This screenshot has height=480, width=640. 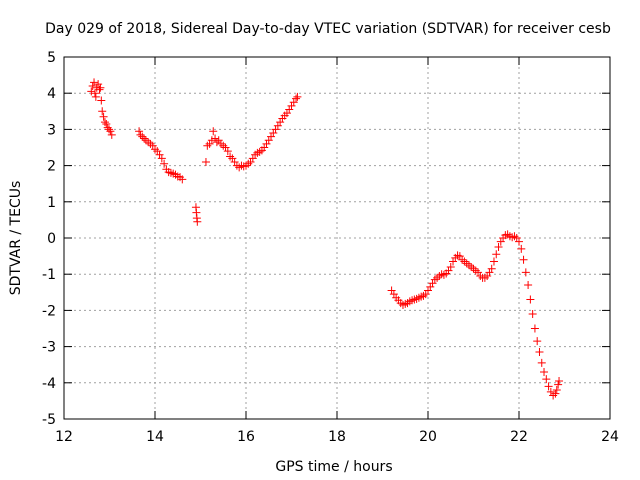 What do you see at coordinates (49, 348) in the screenshot?
I see `y-tick-label: -3` at bounding box center [49, 348].